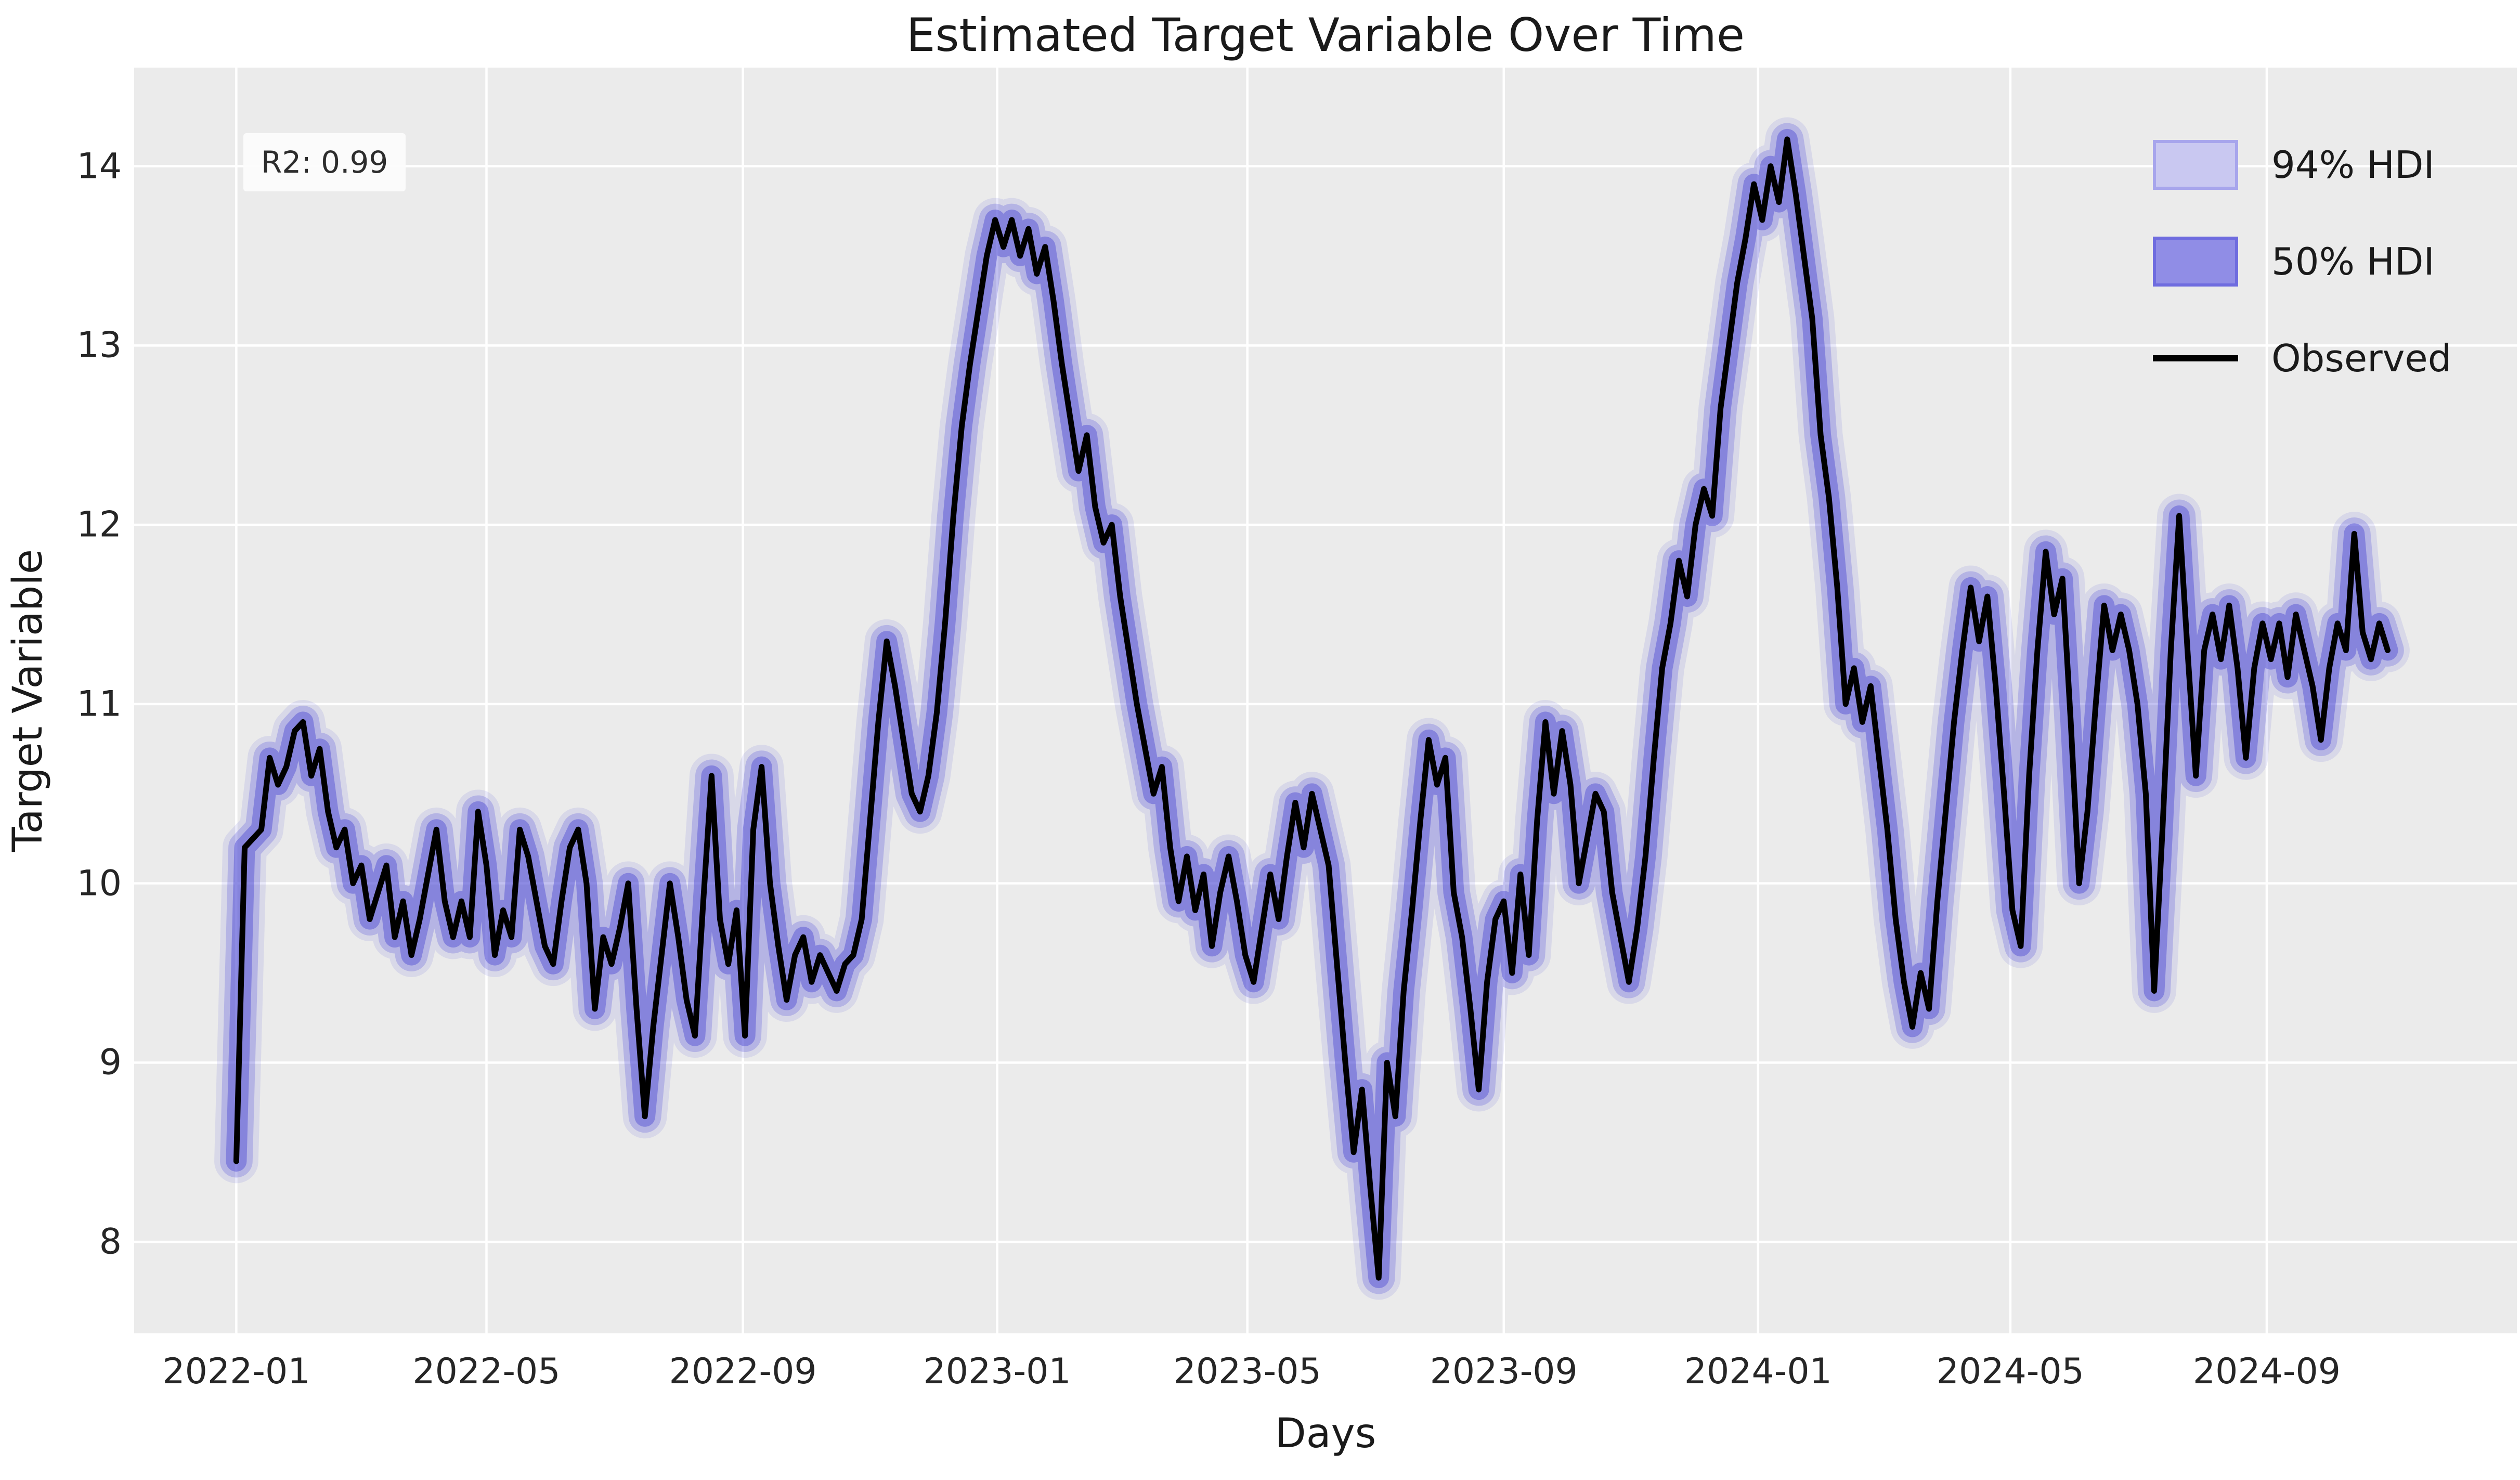 The width and height of the screenshot is (2520, 1480). Describe the element at coordinates (2266, 1371) in the screenshot. I see `x-tick-label: 2024-09` at that location.